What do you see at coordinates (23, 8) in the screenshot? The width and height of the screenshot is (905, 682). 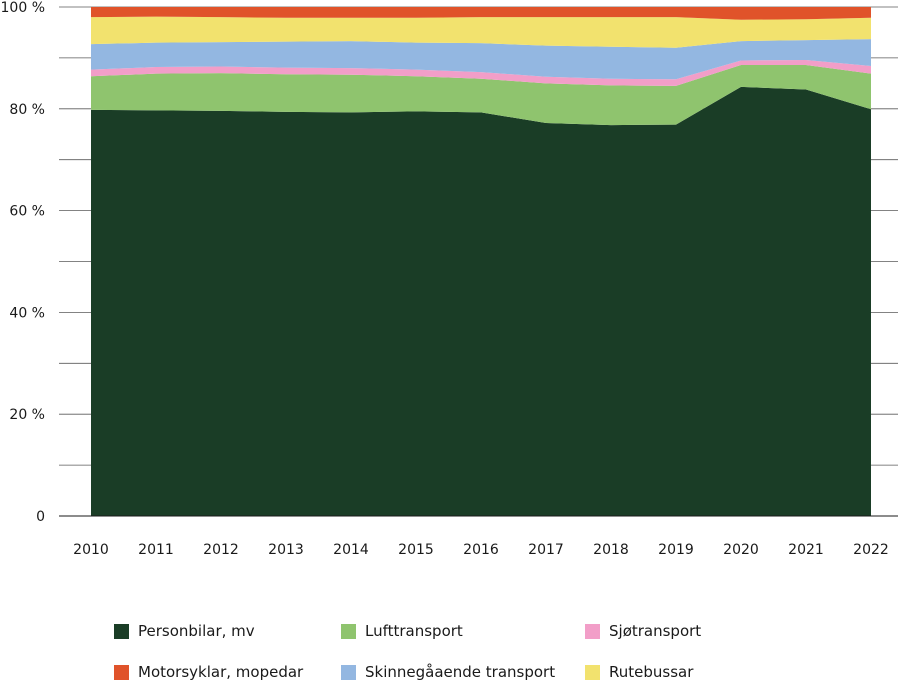 I see `y-tick-label: 100 %` at bounding box center [23, 8].